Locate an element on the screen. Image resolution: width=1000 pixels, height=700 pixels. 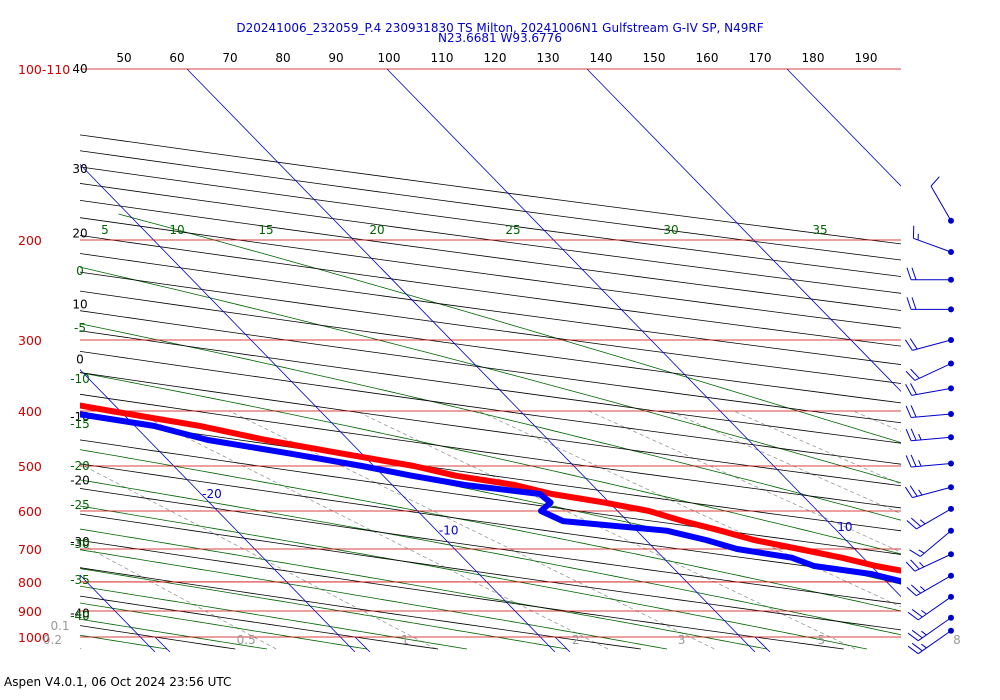
mixing-ratio-label: 0.2 is located at coordinates (52, 640).